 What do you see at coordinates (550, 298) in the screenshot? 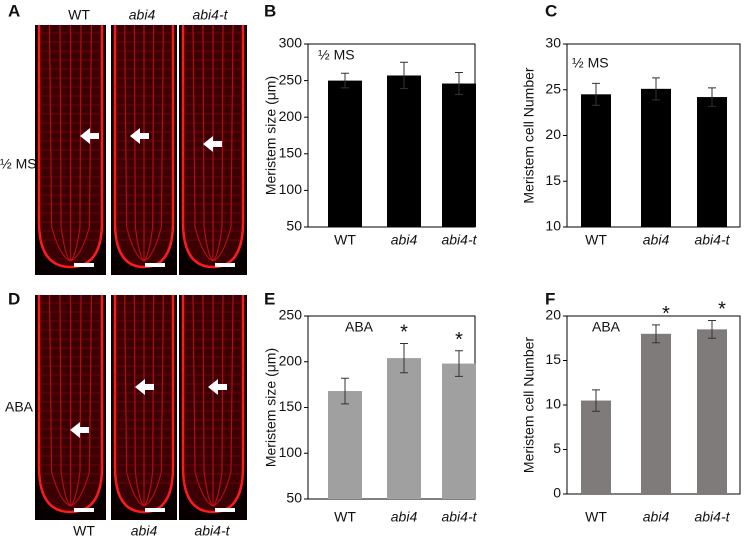
I see `panel-letter: F` at bounding box center [550, 298].